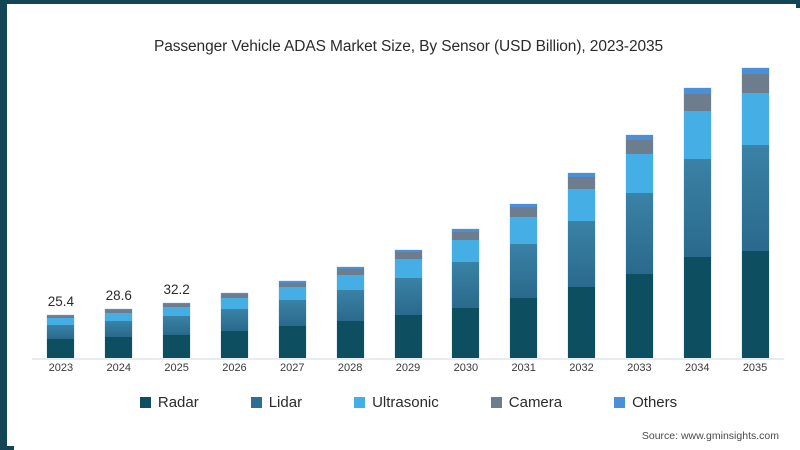 Image resolution: width=800 pixels, height=450 pixels. What do you see at coordinates (234, 213) in the screenshot?
I see `bar-group-2026` at bounding box center [234, 213].